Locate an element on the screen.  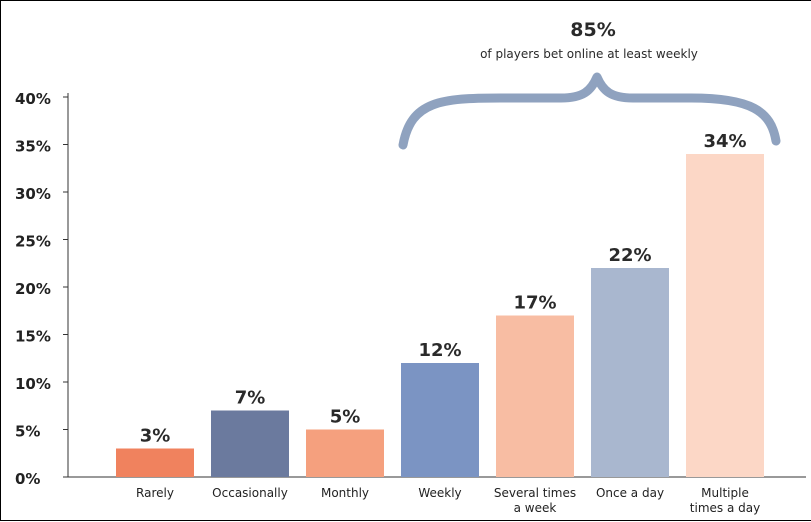
annotation-text: of players bet online at least weekly is located at coordinates (589, 54).